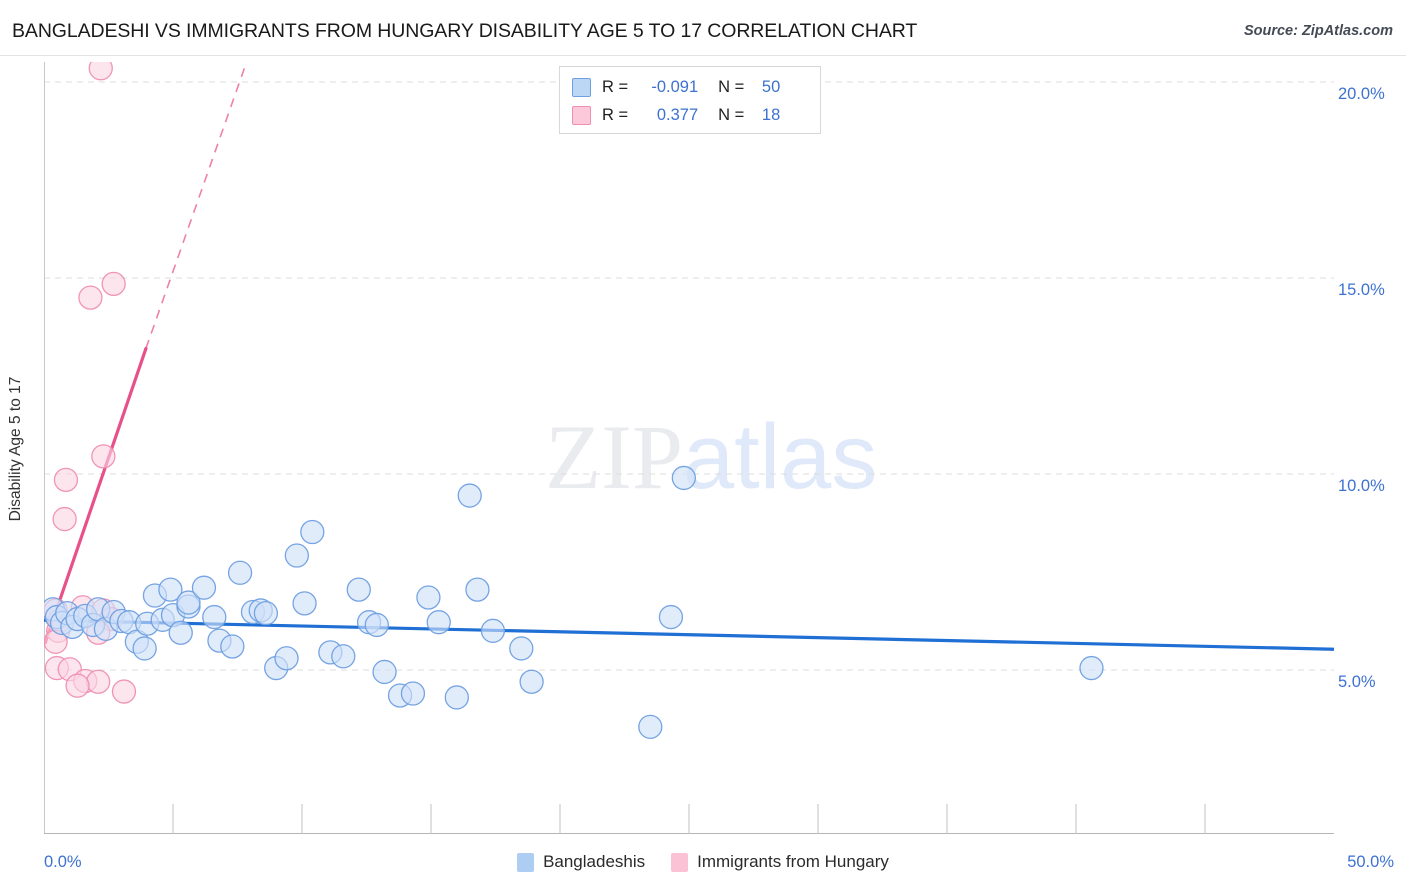  I want to click on legend-swatch-pink-icon, so click(581, 115).